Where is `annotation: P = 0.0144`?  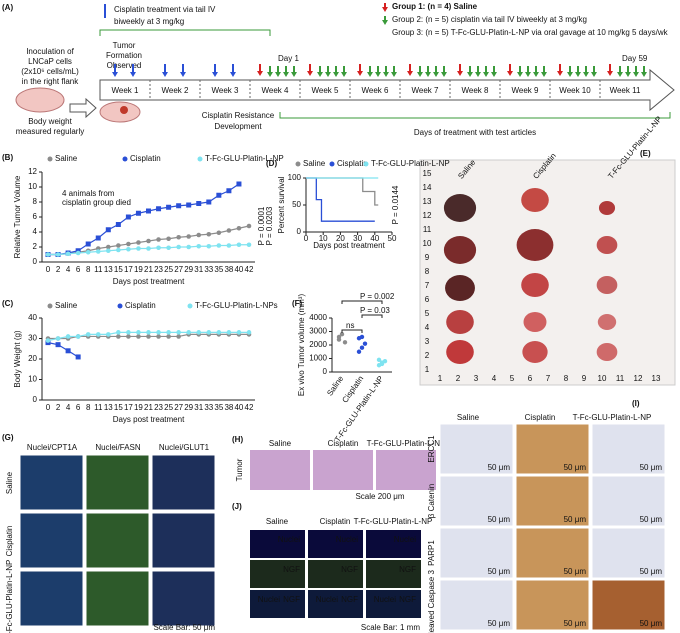
annotation: P = 0.0144 is located at coordinates (395, 204).